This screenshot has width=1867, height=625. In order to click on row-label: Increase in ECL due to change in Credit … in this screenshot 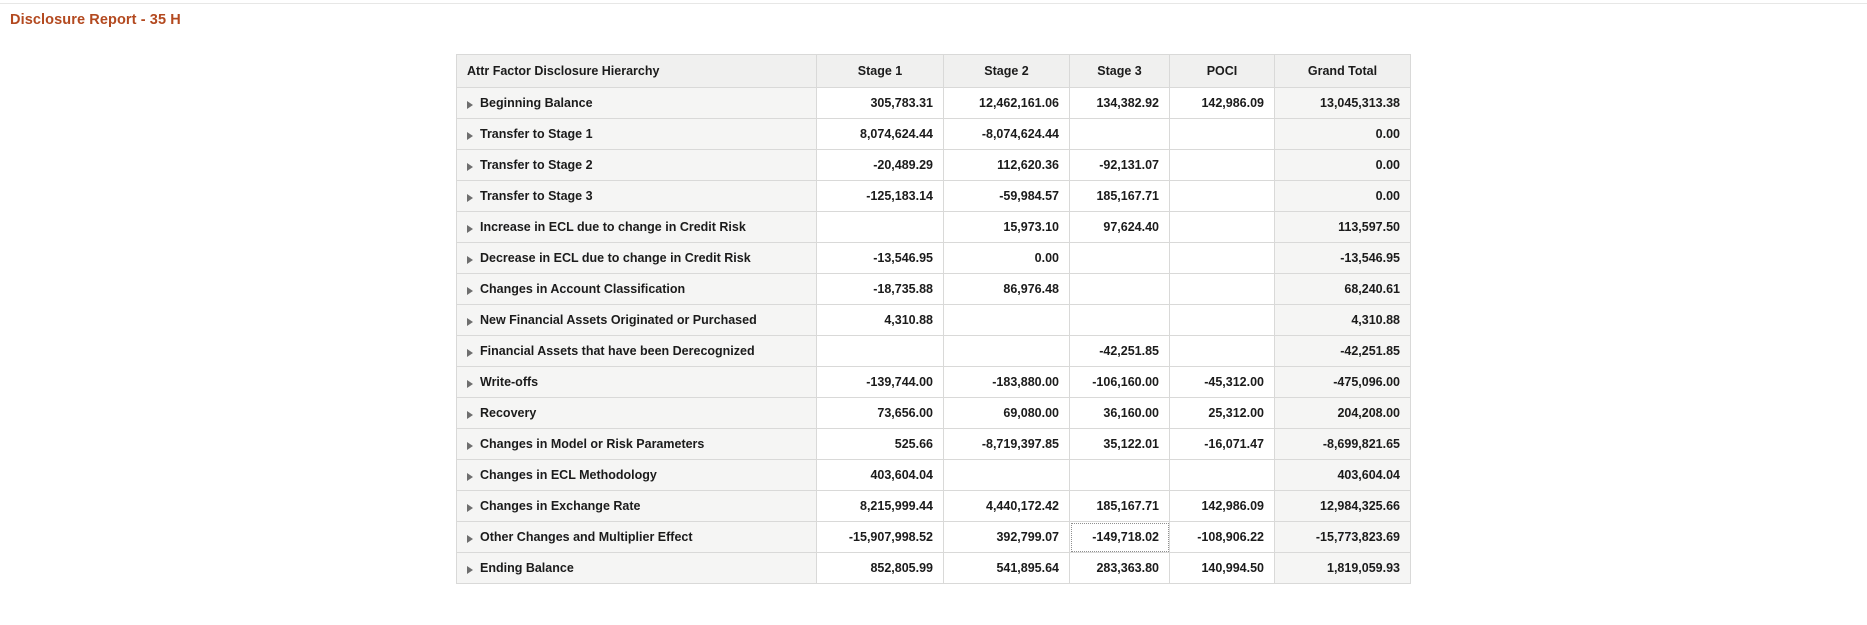, I will do `click(613, 226)`.